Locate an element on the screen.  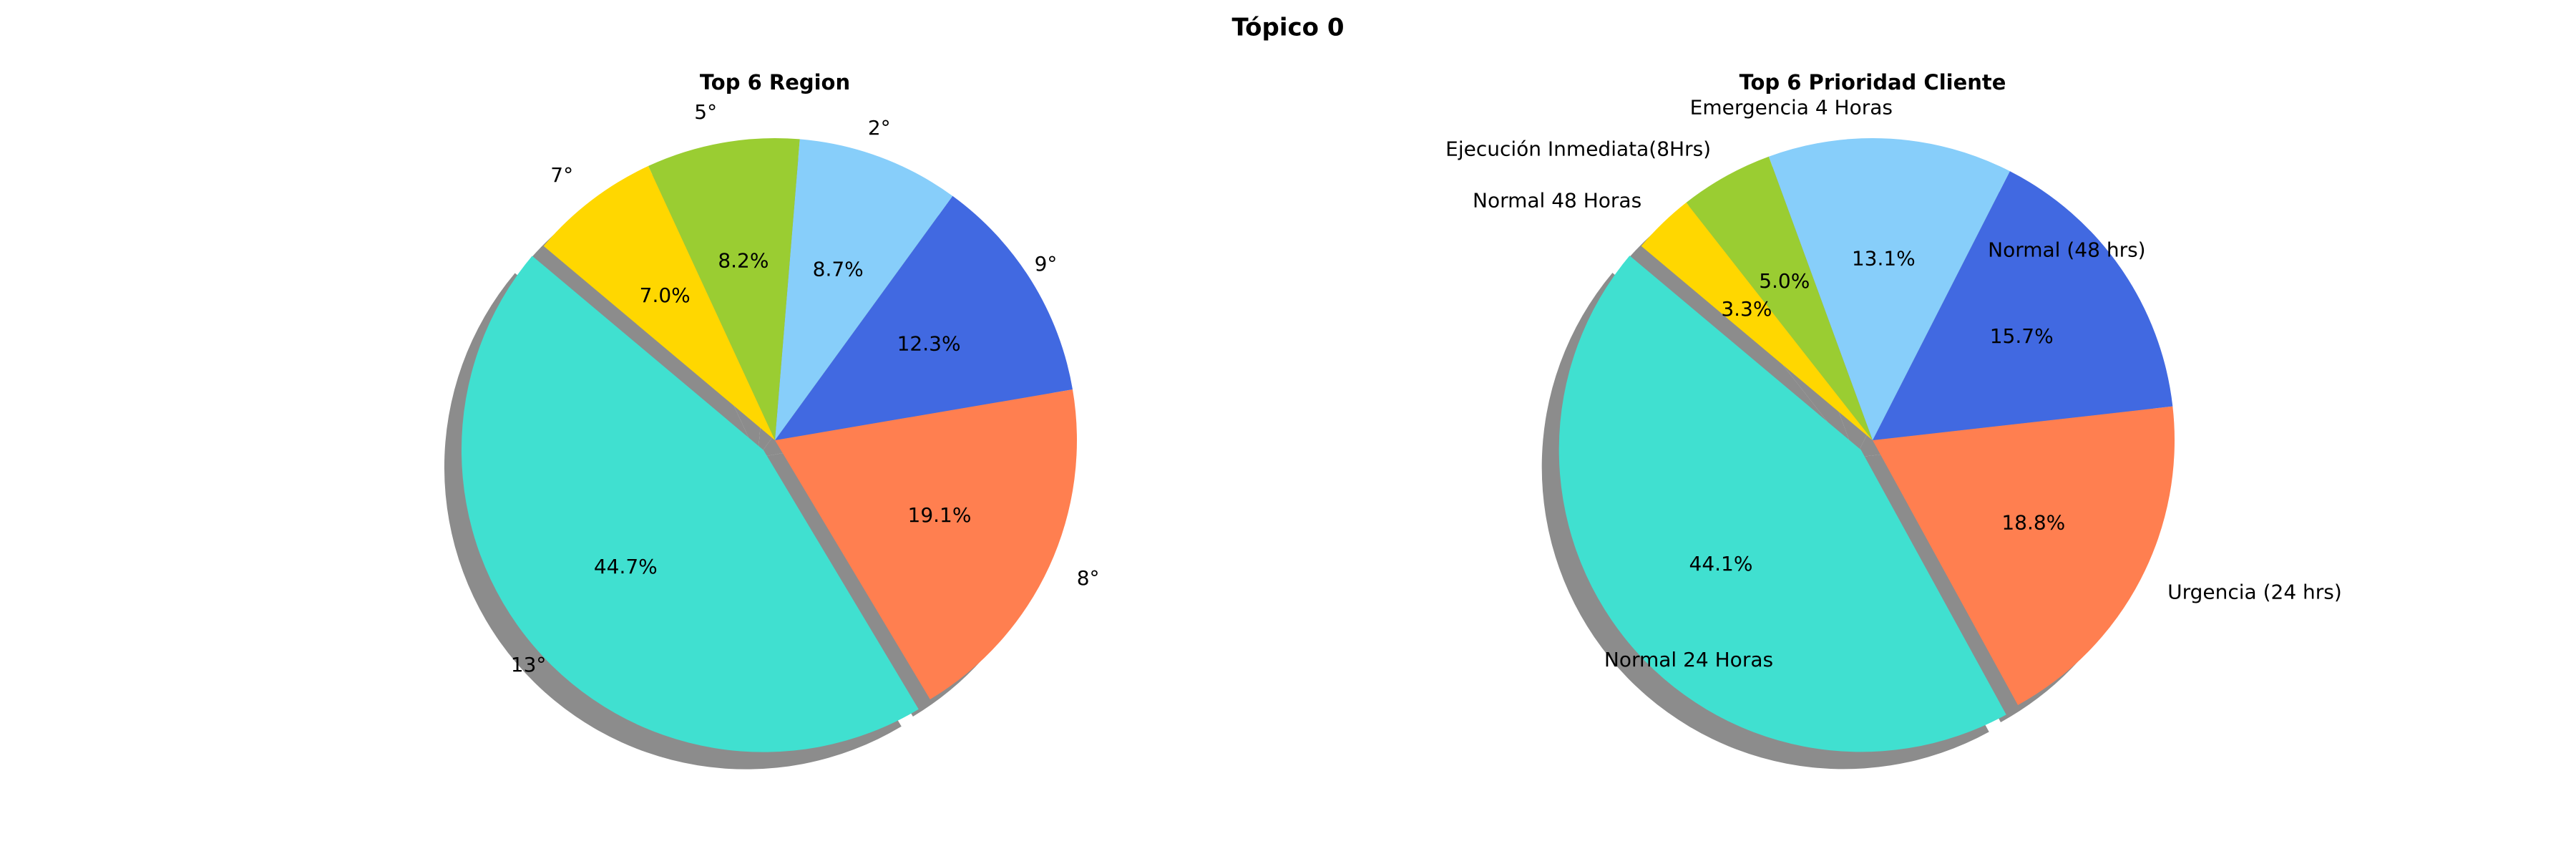
slice-label-9: 9° is located at coordinates (1046, 264).